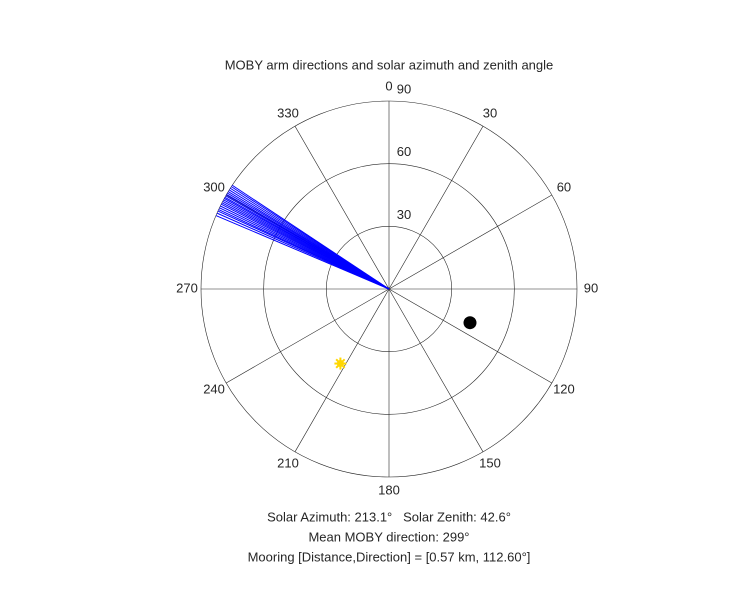  I want to click on theta-tick-label: 60, so click(564, 186).